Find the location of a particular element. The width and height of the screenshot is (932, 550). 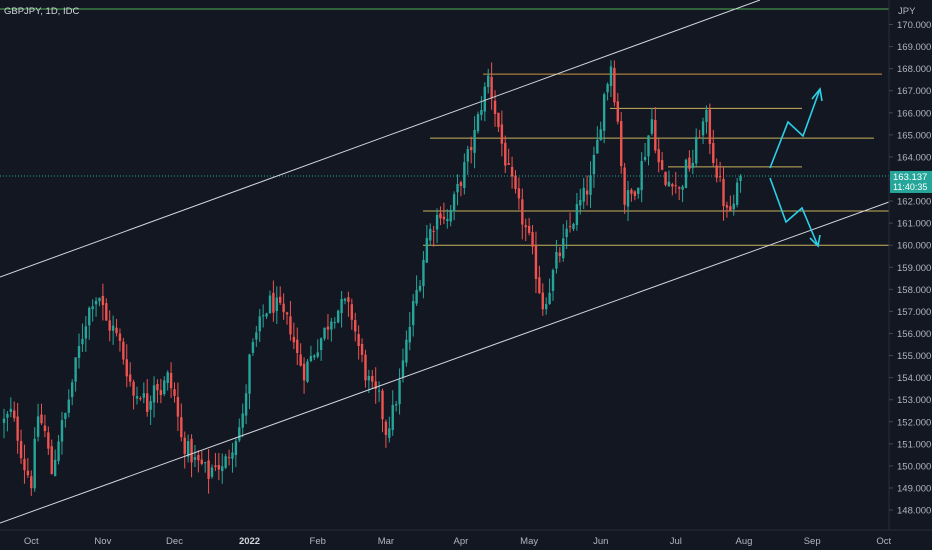

price-tick-label: 167.000 is located at coordinates (914, 91).